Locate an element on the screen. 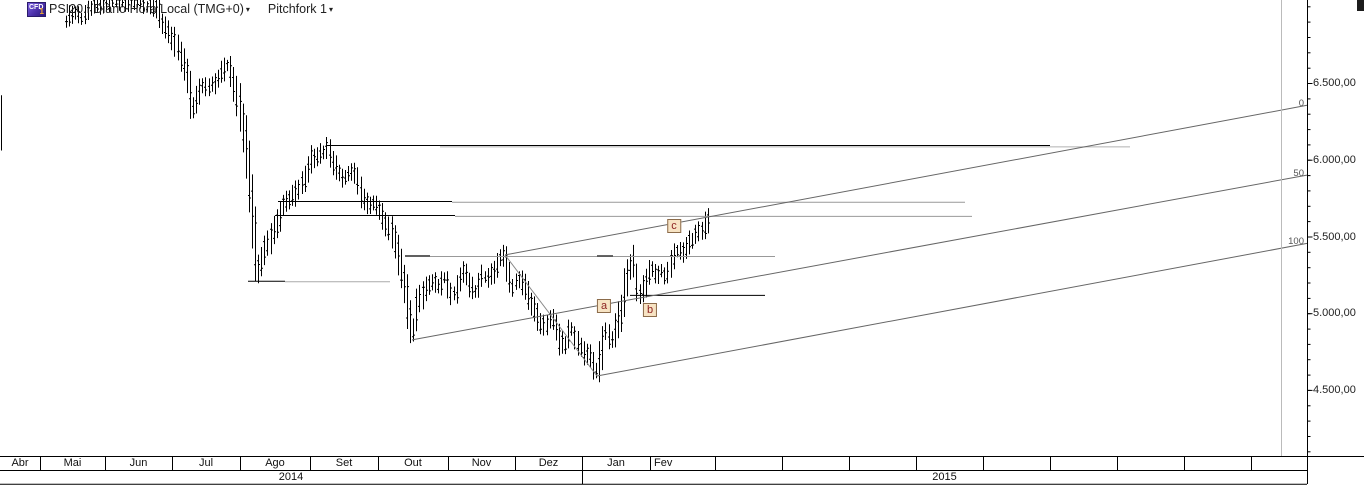 The height and width of the screenshot is (485, 1364). instrument-title: PSI20.I Diário Hora Local (TMG+0) is located at coordinates (146, 9).